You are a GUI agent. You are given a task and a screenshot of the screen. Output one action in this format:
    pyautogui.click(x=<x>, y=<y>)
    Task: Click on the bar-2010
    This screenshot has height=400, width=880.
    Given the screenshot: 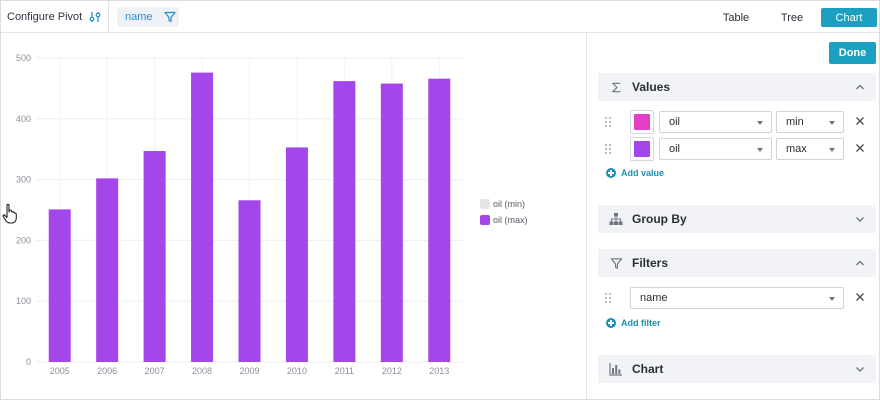 What is the action you would take?
    pyautogui.click(x=296, y=254)
    